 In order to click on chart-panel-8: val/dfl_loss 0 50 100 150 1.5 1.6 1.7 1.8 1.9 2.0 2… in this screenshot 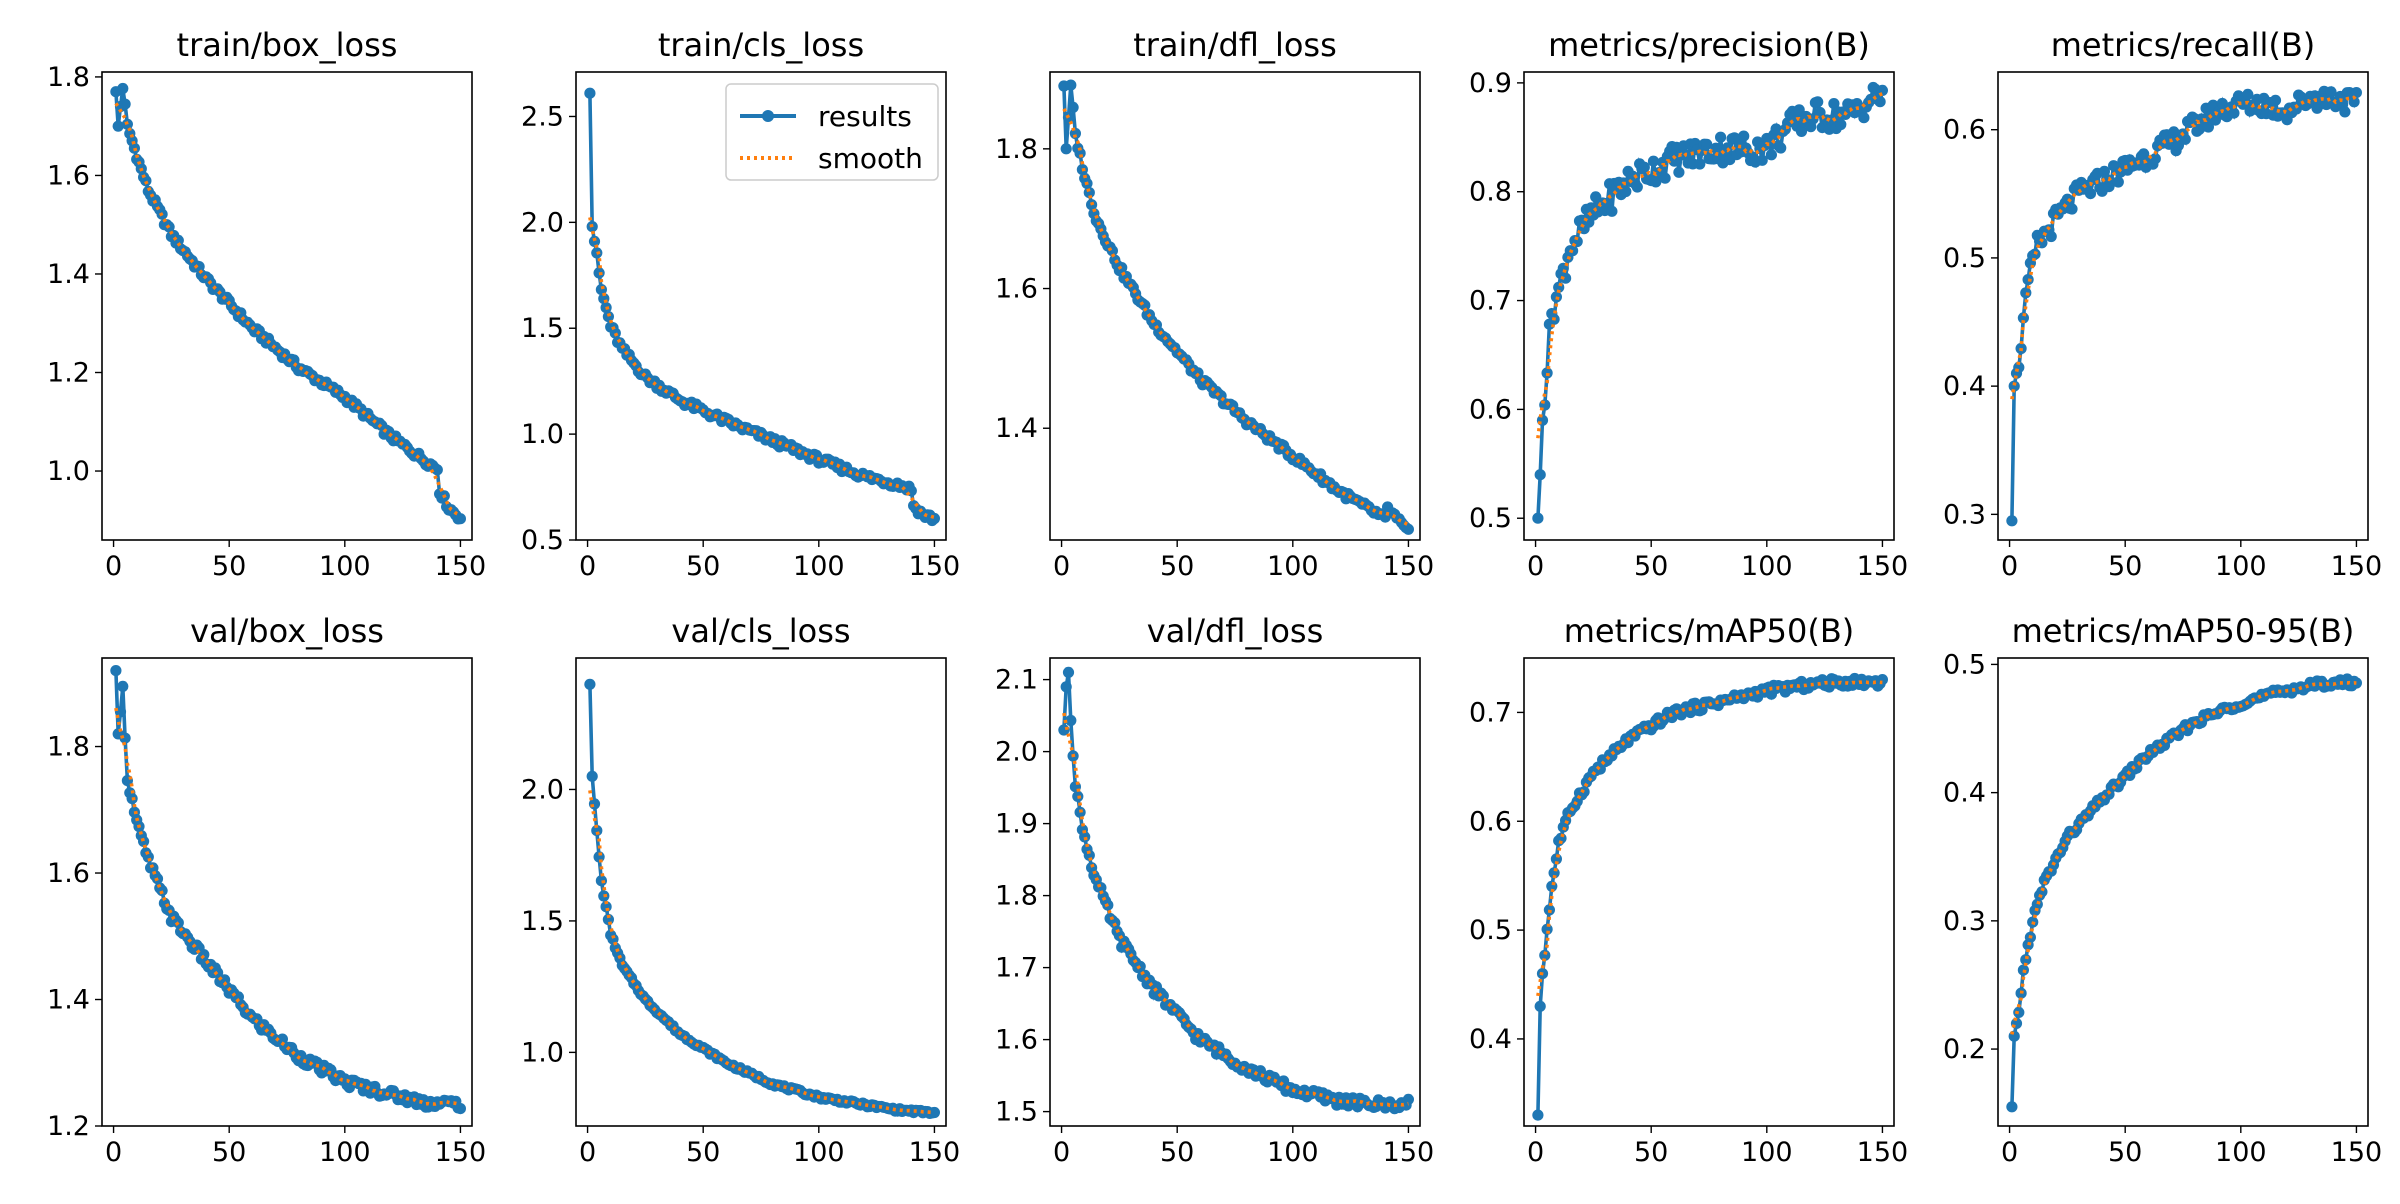, I will do `click(1214, 890)`.